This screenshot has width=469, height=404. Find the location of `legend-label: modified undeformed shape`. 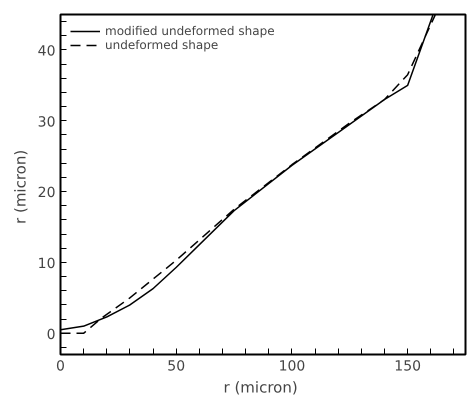

legend-label: modified undeformed shape is located at coordinates (190, 31).